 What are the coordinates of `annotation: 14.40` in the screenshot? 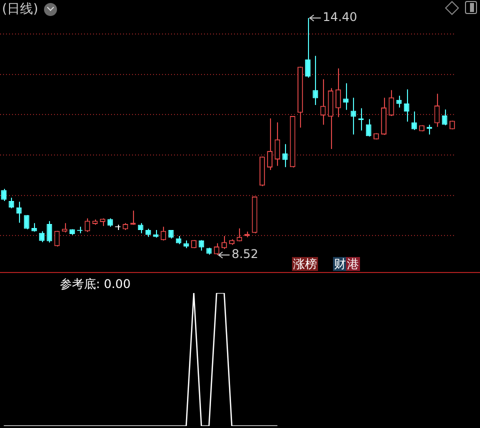 It's located at (340, 17).